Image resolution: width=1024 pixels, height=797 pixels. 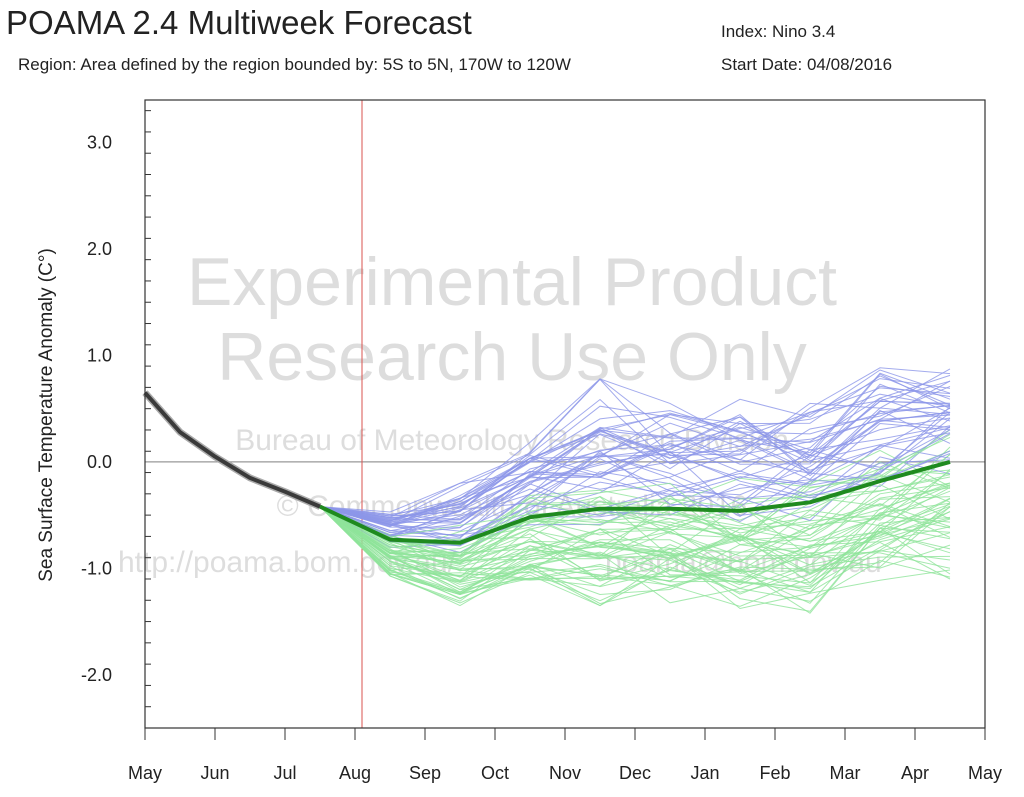 I want to click on x-tick-label: Oct, so click(x=495, y=773).